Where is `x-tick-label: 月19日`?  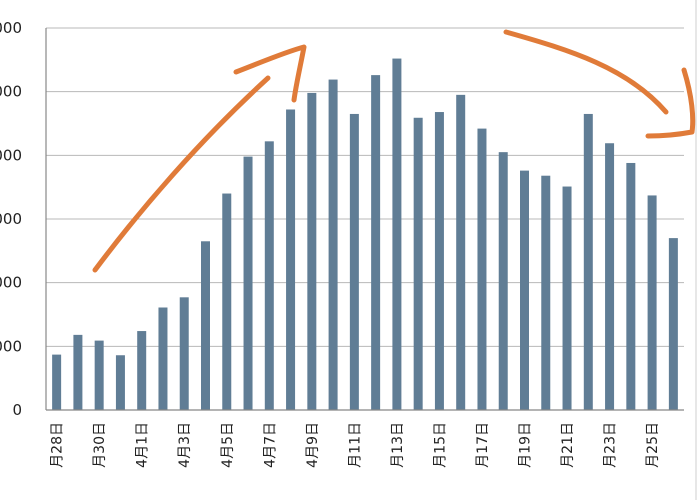 x-tick-label: 月19日 is located at coordinates (526, 445).